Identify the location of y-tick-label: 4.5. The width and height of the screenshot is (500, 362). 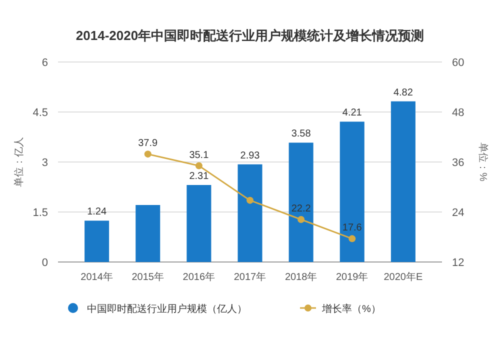
(40, 113).